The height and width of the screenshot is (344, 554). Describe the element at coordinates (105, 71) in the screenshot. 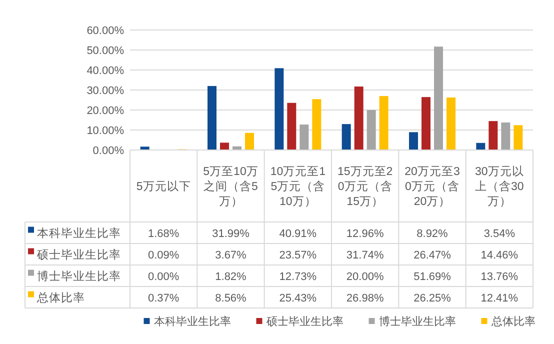

I see `y-tick-label: 40.00%` at that location.